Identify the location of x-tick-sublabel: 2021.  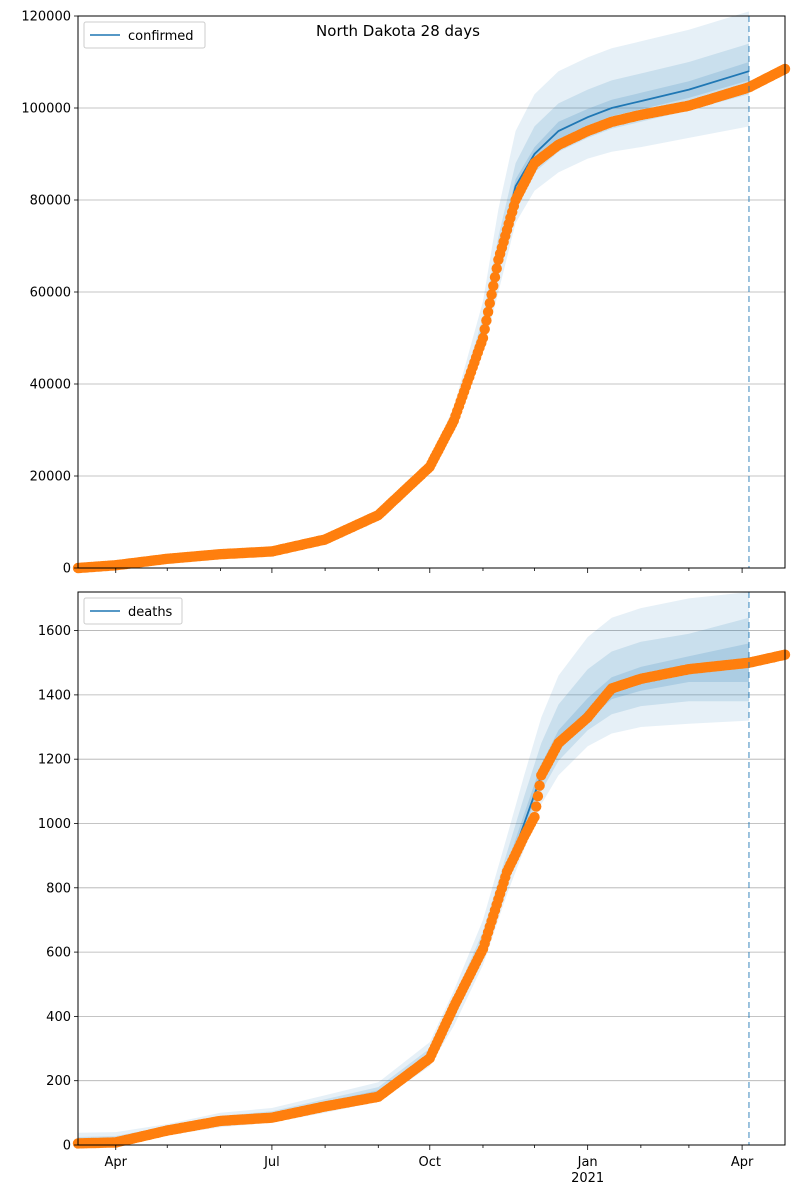
(587, 1178).